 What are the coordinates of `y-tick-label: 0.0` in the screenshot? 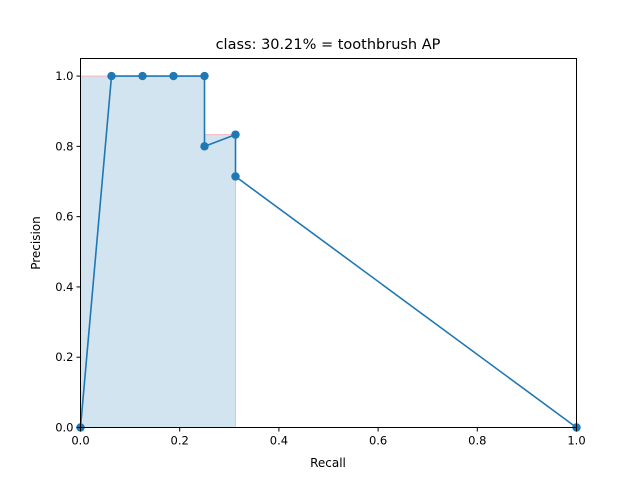 It's located at (64, 428).